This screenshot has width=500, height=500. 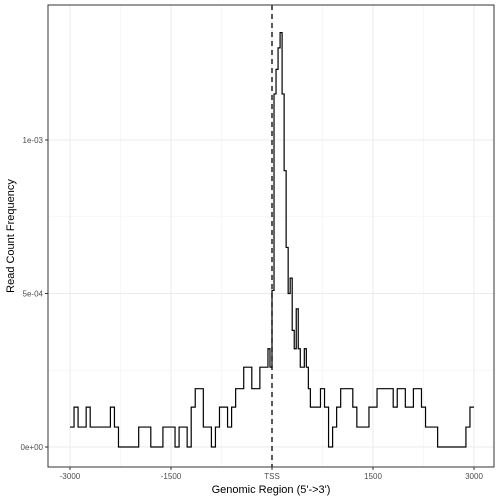 I want to click on x-tick-label: -3000, so click(x=70, y=476).